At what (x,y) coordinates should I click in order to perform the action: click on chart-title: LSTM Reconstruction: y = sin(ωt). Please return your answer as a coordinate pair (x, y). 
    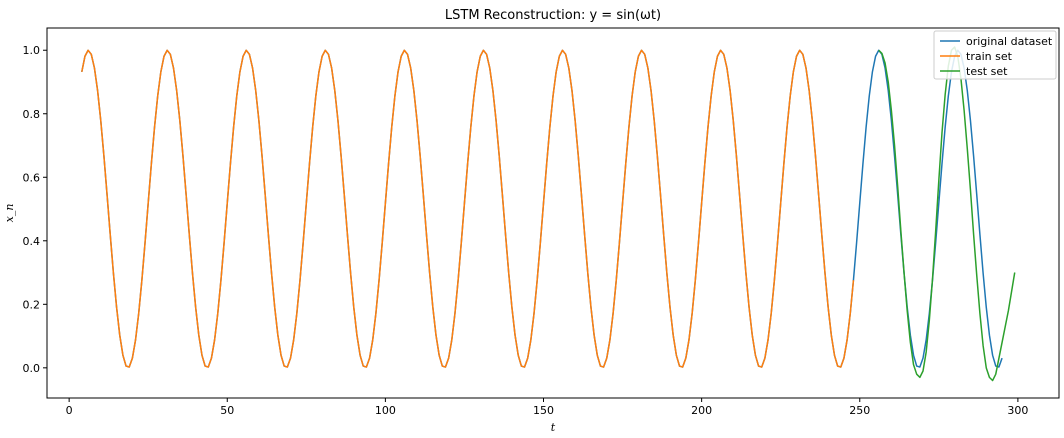
    Looking at the image, I should click on (553, 15).